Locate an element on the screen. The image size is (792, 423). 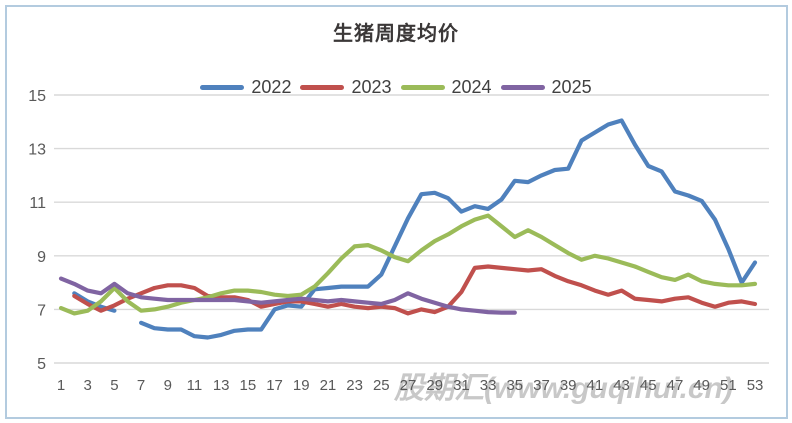
y-tick-label-15: 15 is located at coordinates (37, 96).